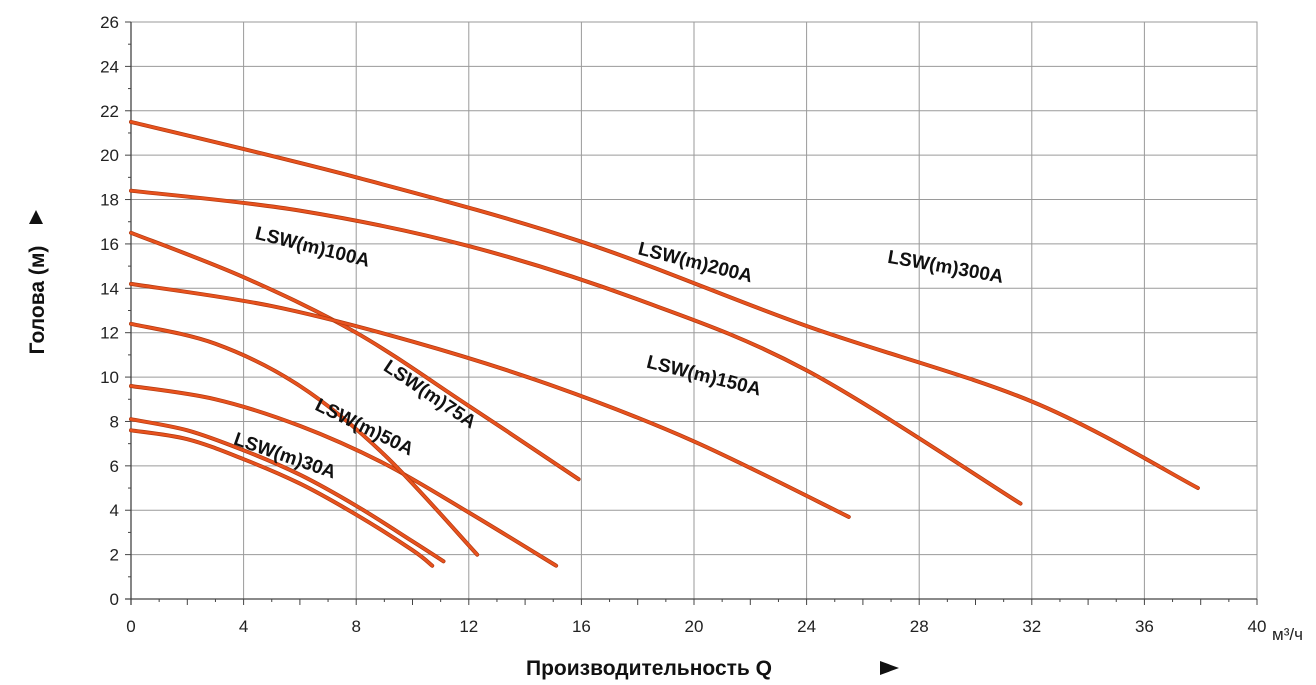  What do you see at coordinates (468, 626) in the screenshot?
I see `x-tick-label: 12` at bounding box center [468, 626].